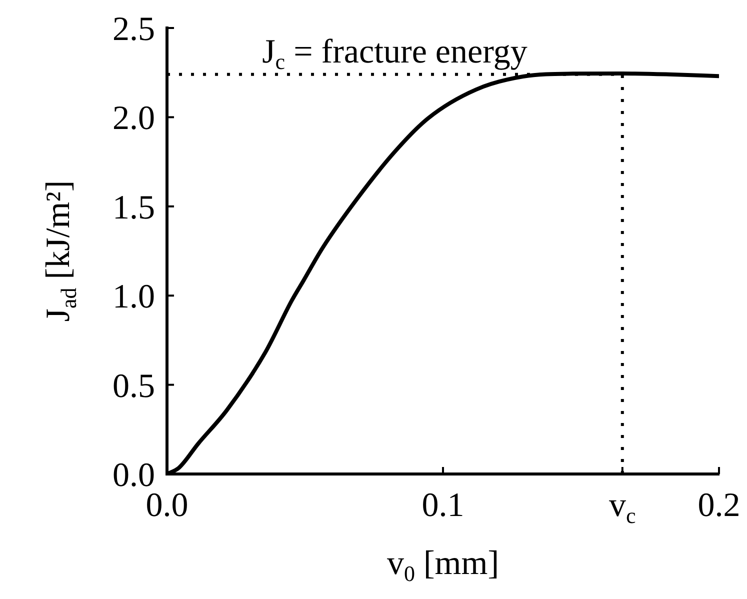 The image size is (747, 599). I want to click on y-tick-label: 1.0, so click(133, 297).